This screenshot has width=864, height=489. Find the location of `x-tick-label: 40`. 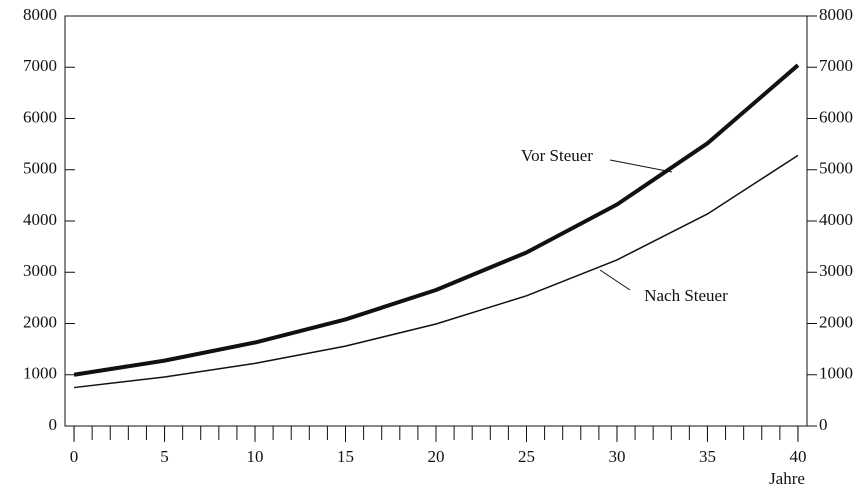

x-tick-label: 40 is located at coordinates (797, 456).